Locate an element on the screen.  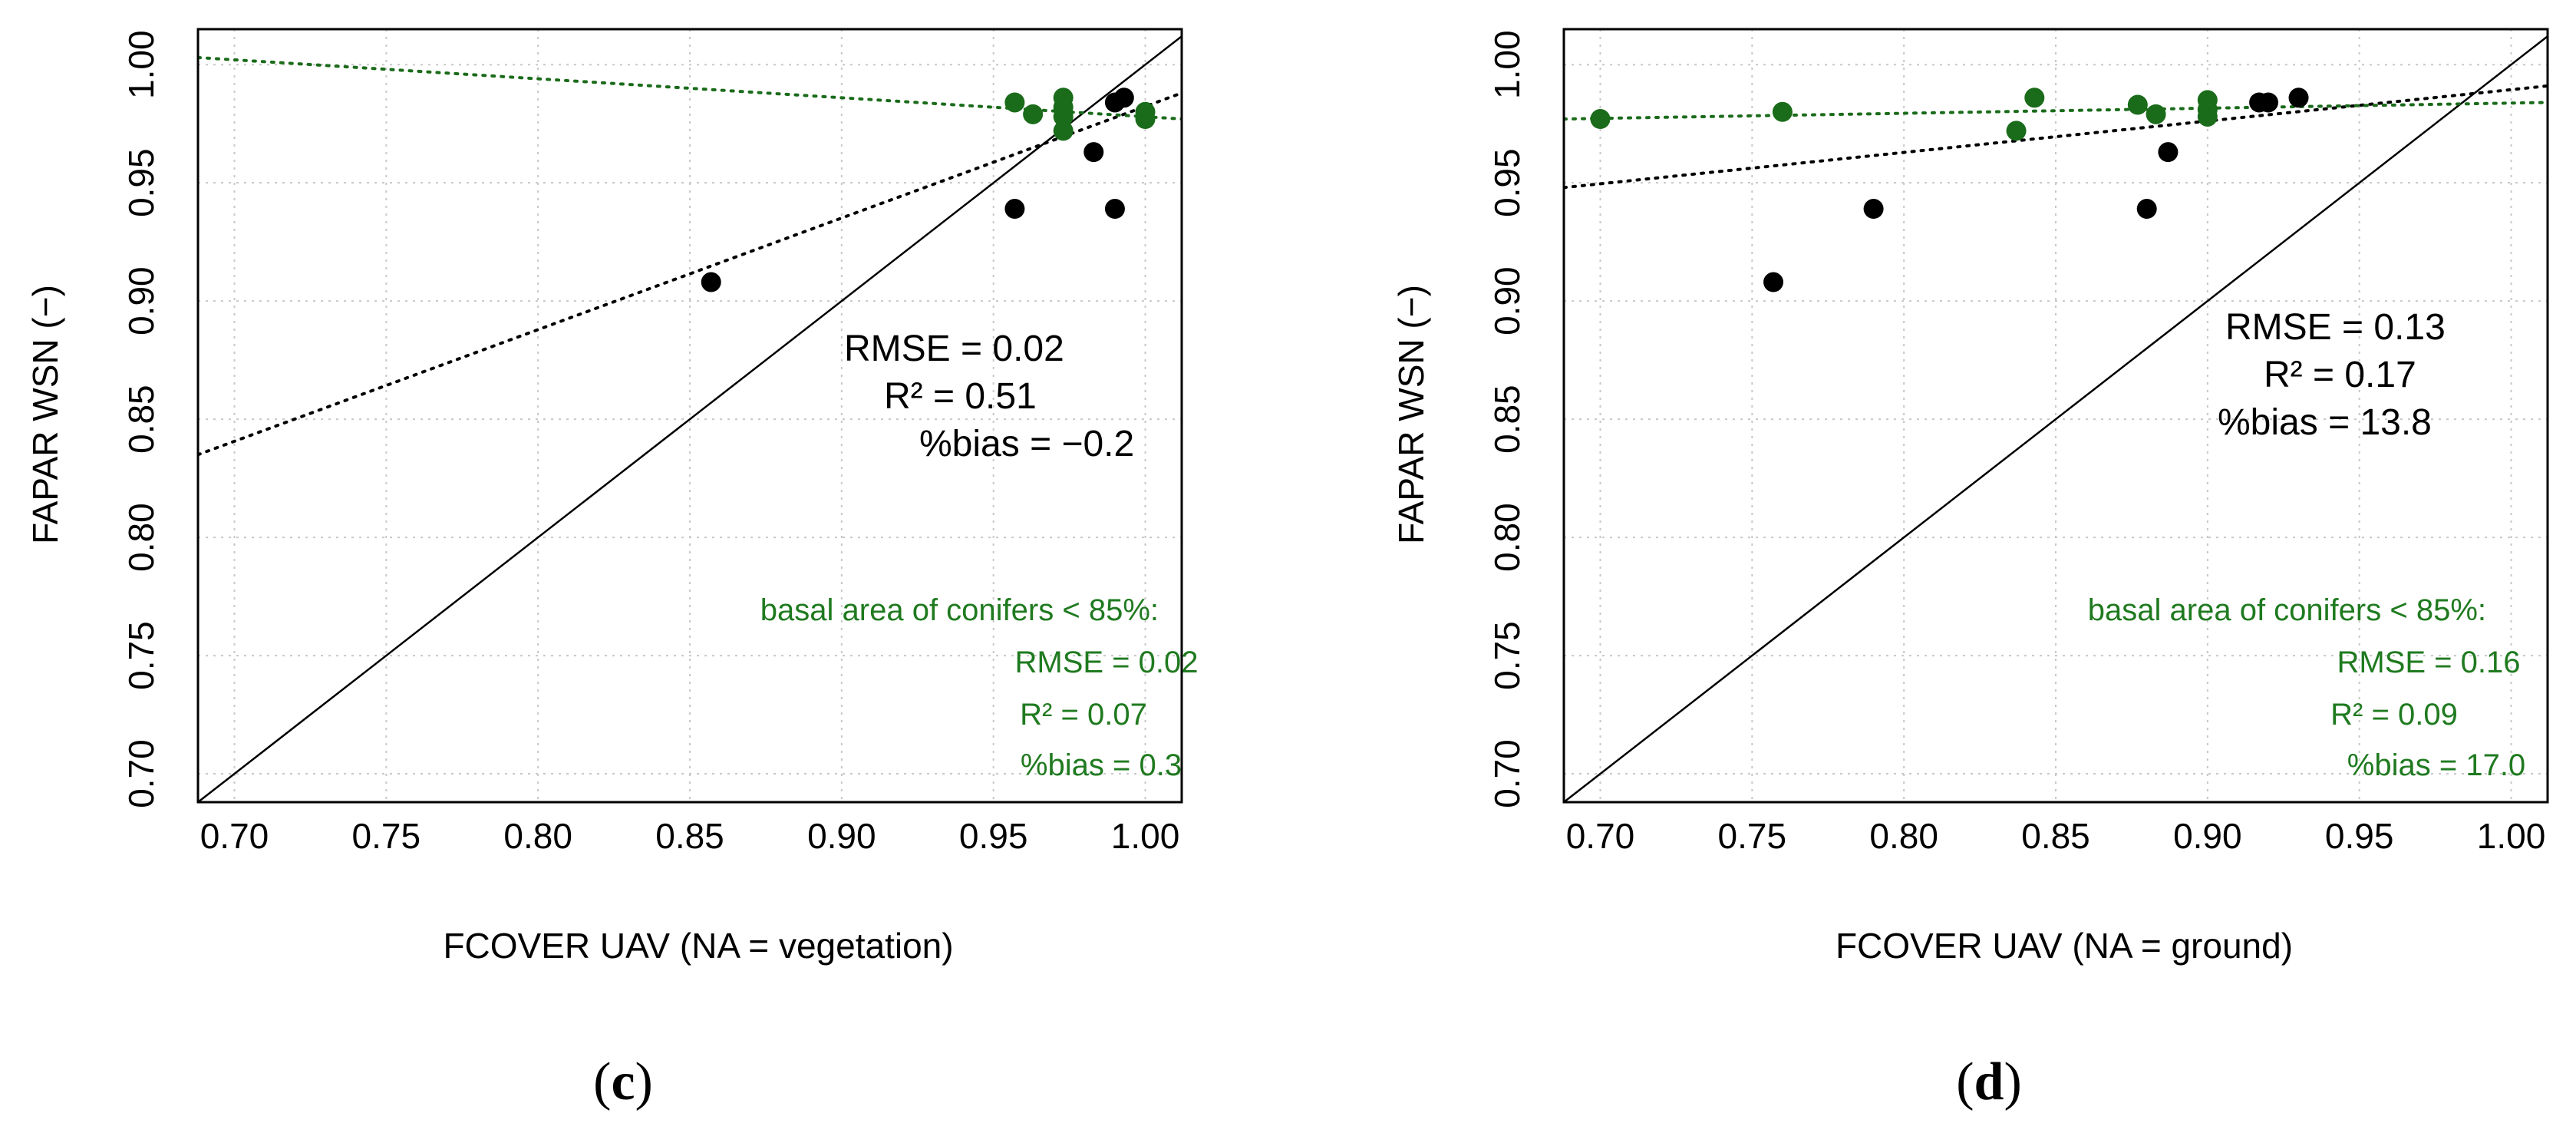
stat-all-1: R² = 0.51 is located at coordinates (960, 396).